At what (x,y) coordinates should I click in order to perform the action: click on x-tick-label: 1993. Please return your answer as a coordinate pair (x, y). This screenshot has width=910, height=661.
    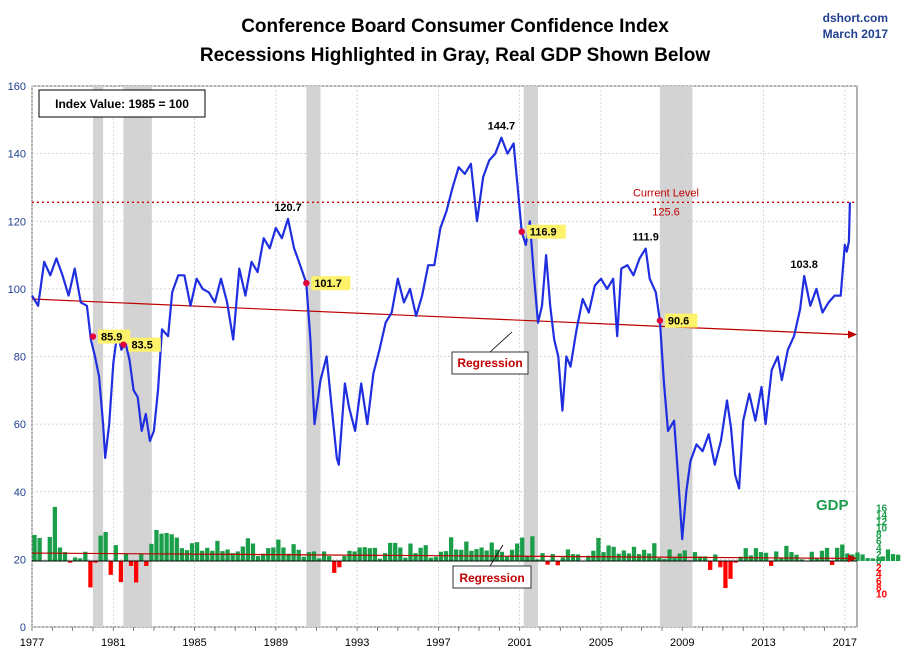
    Looking at the image, I should click on (357, 643).